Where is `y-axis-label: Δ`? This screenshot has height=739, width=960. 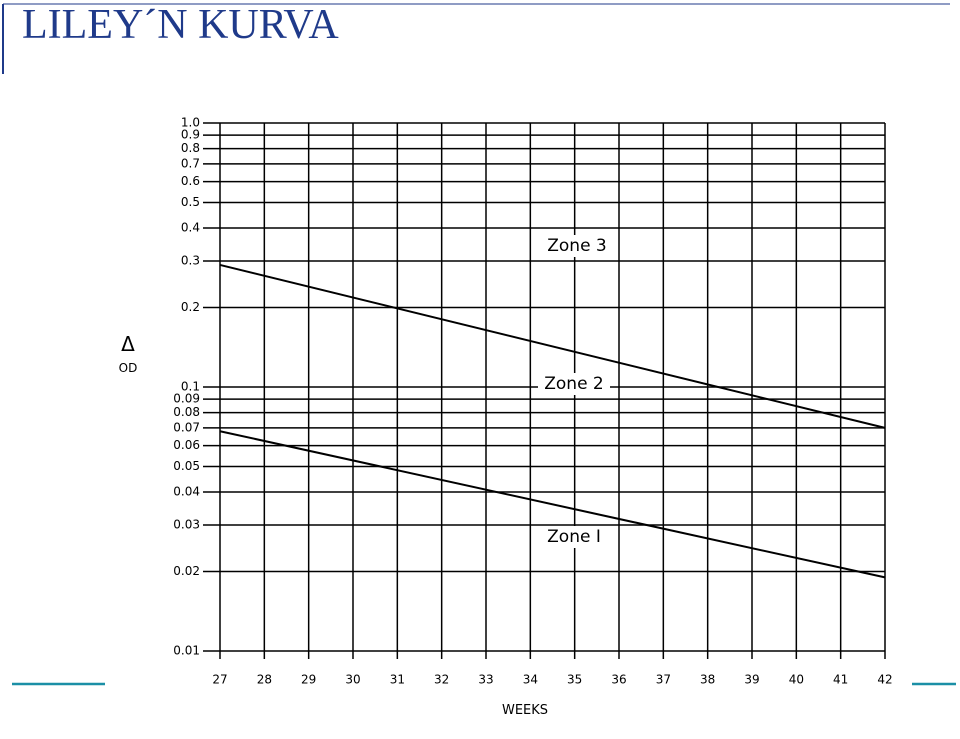
y-axis-label: Δ is located at coordinates (128, 344).